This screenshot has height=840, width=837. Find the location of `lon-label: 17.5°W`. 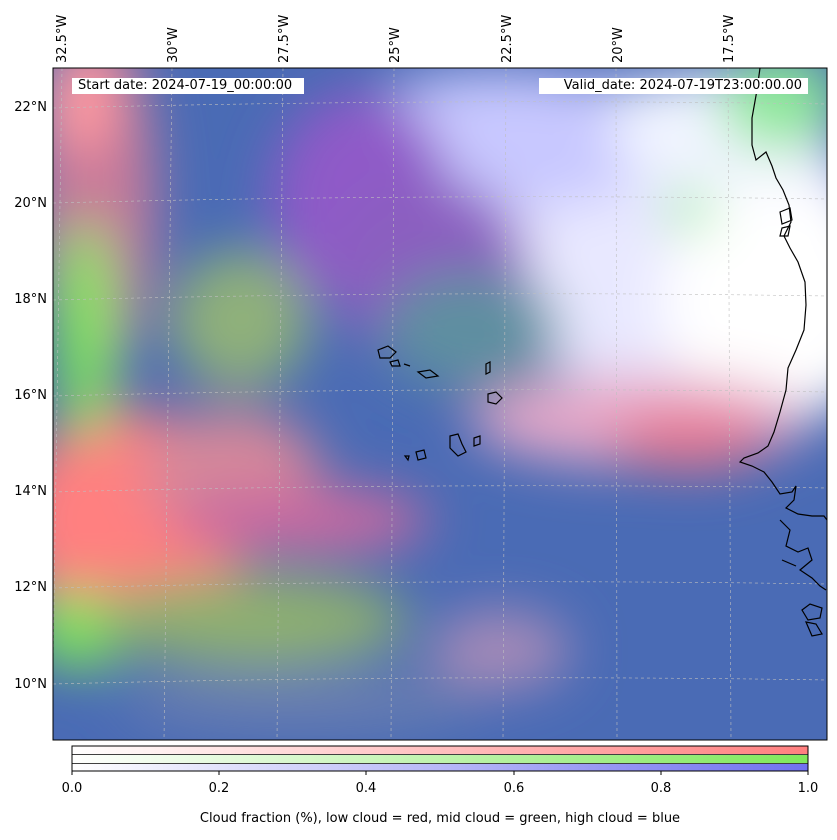

lon-label: 17.5°W is located at coordinates (729, 39).